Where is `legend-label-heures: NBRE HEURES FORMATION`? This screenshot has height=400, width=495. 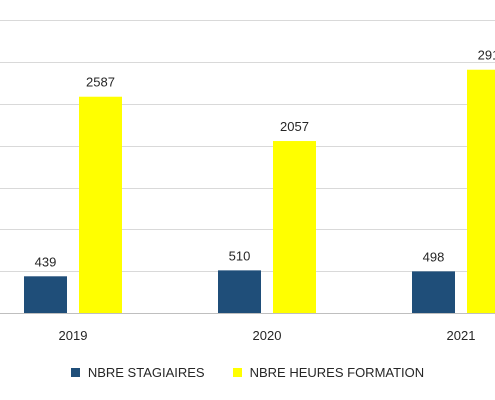
legend-label-heures: NBRE HEURES FORMATION is located at coordinates (337, 372).